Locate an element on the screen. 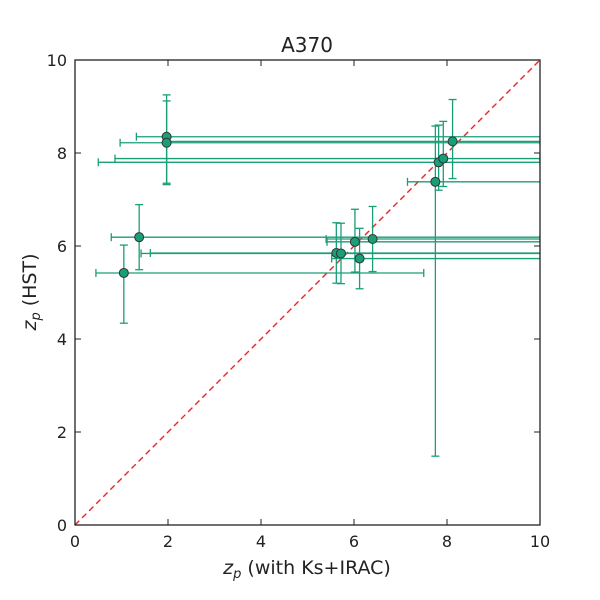 Image resolution: width=600 pixels, height=600 pixels. y-tick-label-2: 4 is located at coordinates (62, 339).